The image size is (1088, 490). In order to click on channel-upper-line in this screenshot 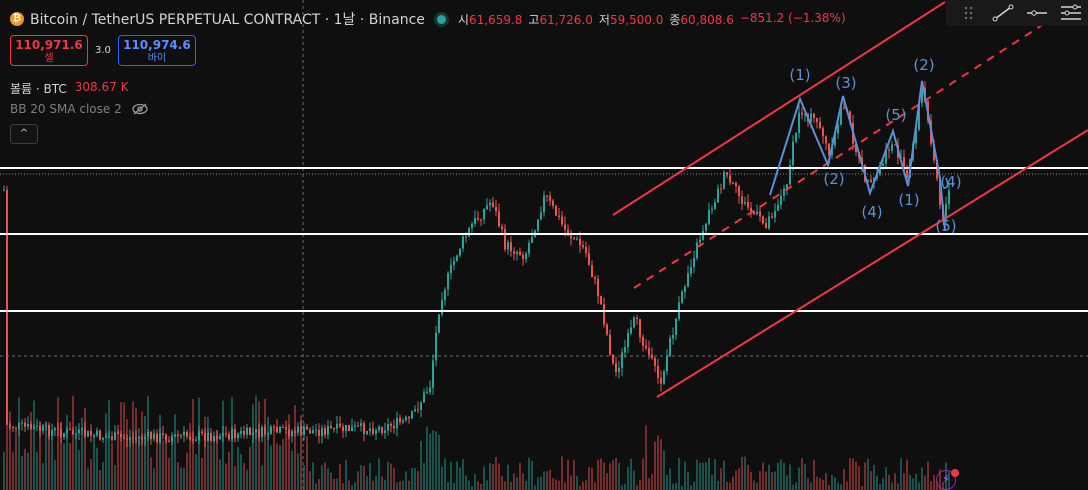, I will do `click(779, 108)`.